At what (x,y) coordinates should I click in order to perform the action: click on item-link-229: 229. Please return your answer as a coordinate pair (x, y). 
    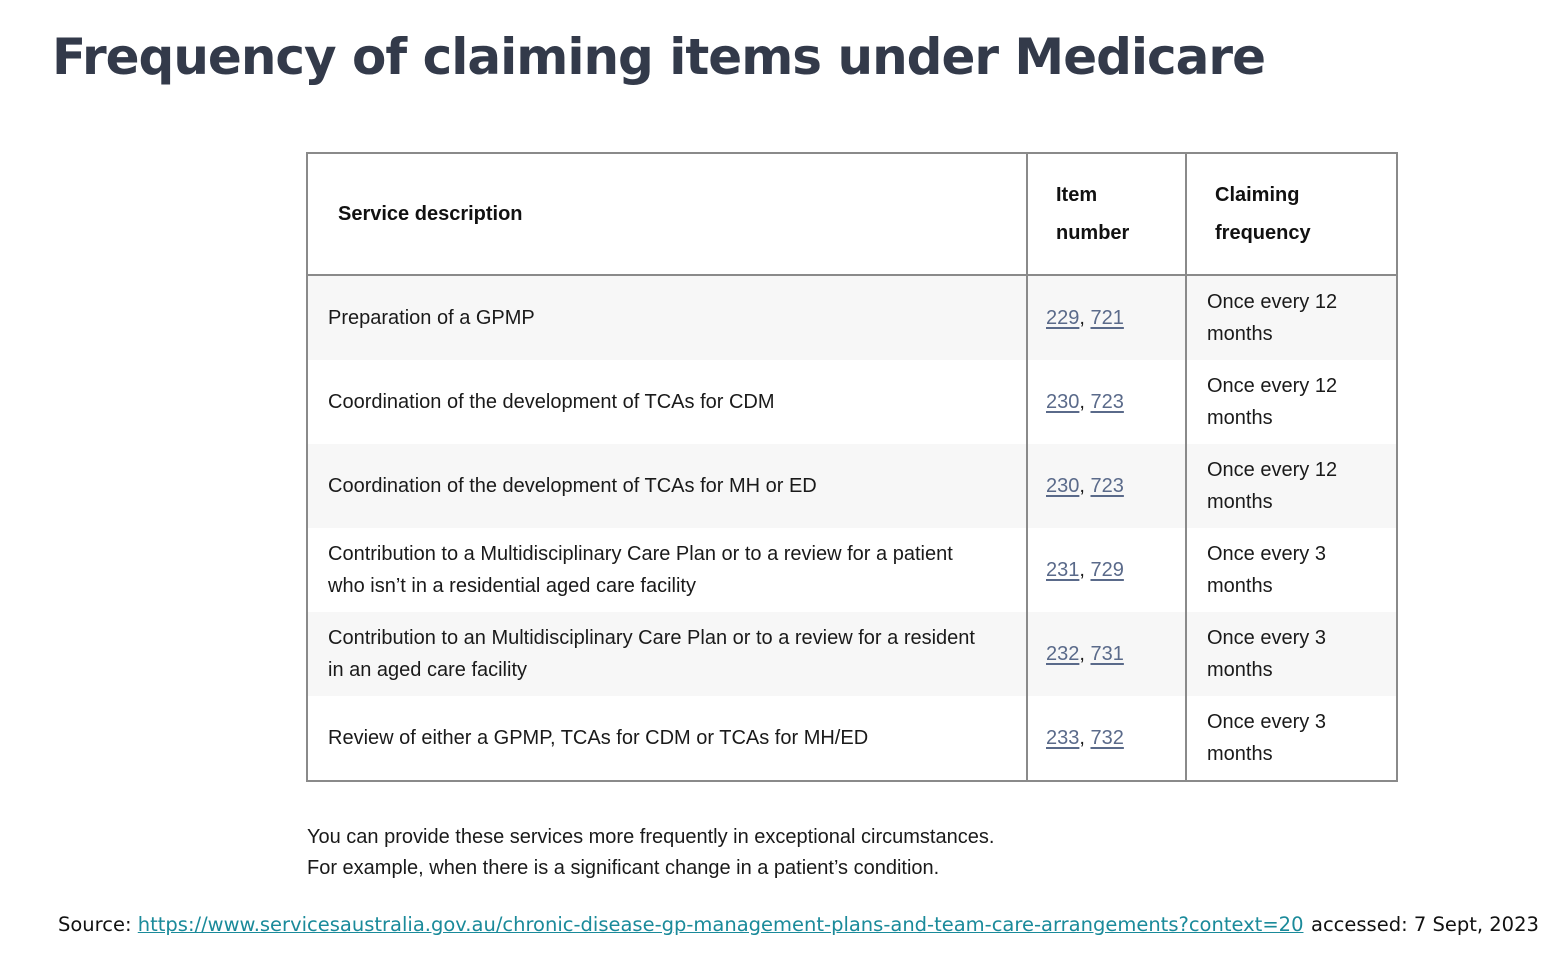
    Looking at the image, I should click on (1063, 318).